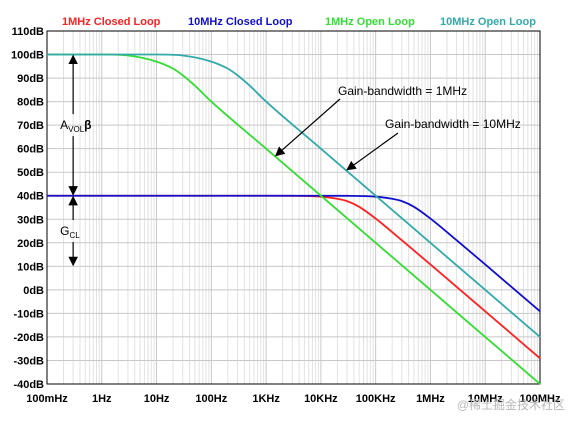 Image resolution: width=570 pixels, height=423 pixels. Describe the element at coordinates (430, 399) in the screenshot. I see `x-tick-label: 1MHz` at that location.